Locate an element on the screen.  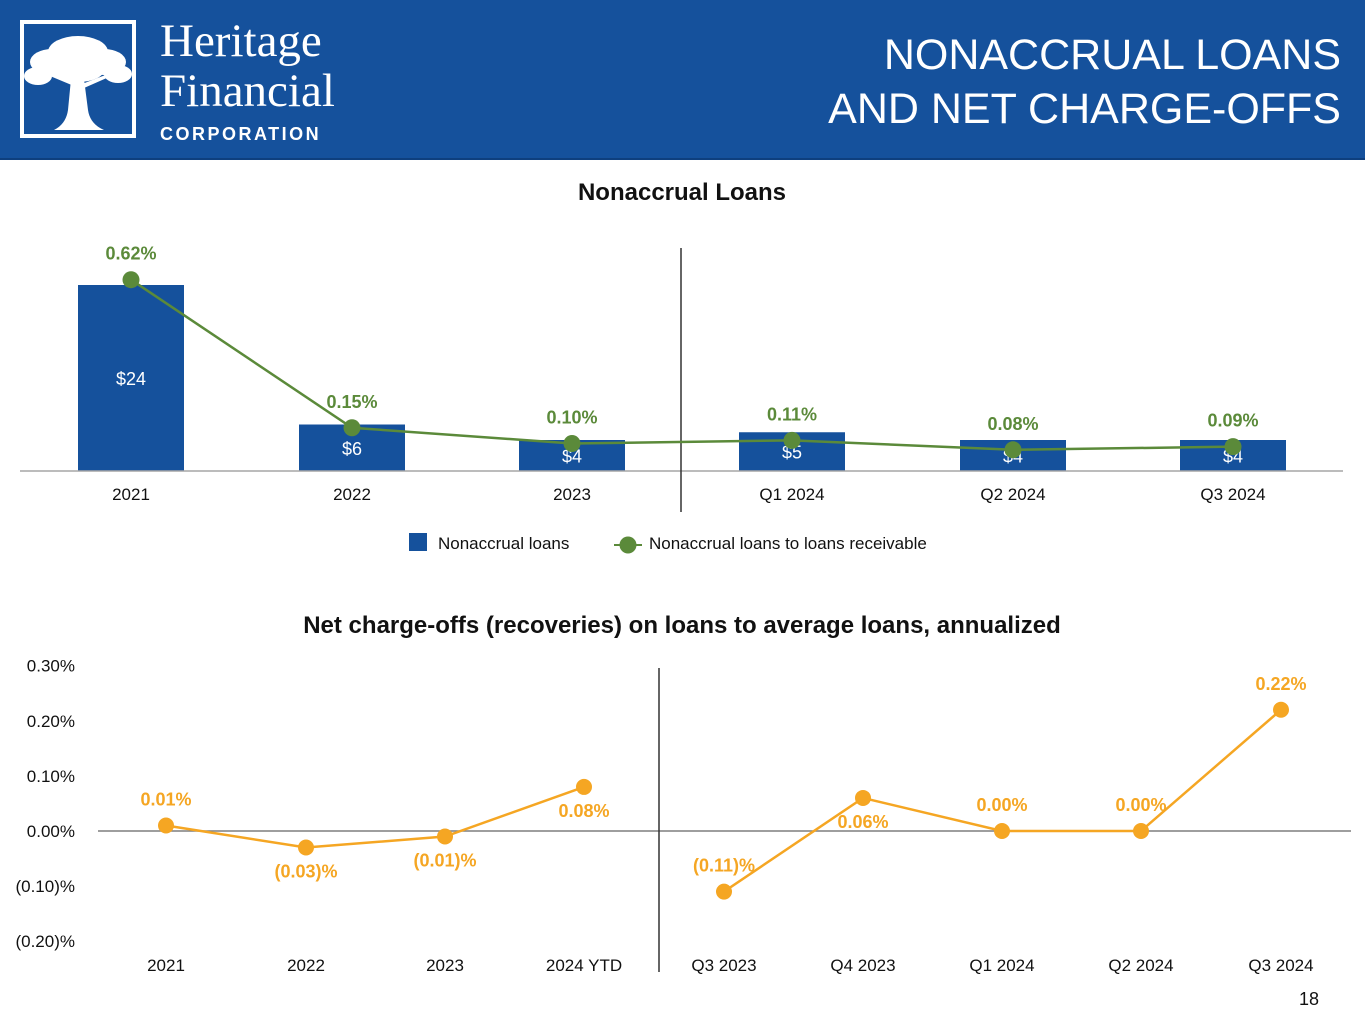
x-tick-label: Q3 2023 is located at coordinates (723, 965).